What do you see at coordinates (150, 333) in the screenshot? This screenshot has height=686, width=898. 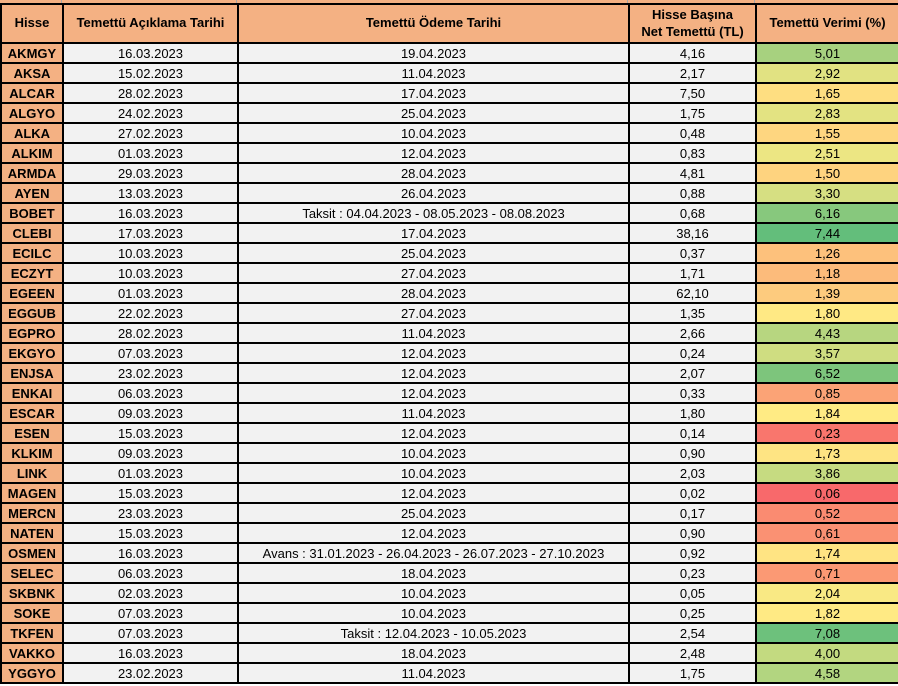 I see `announce-date-cell: 28.02.2023` at bounding box center [150, 333].